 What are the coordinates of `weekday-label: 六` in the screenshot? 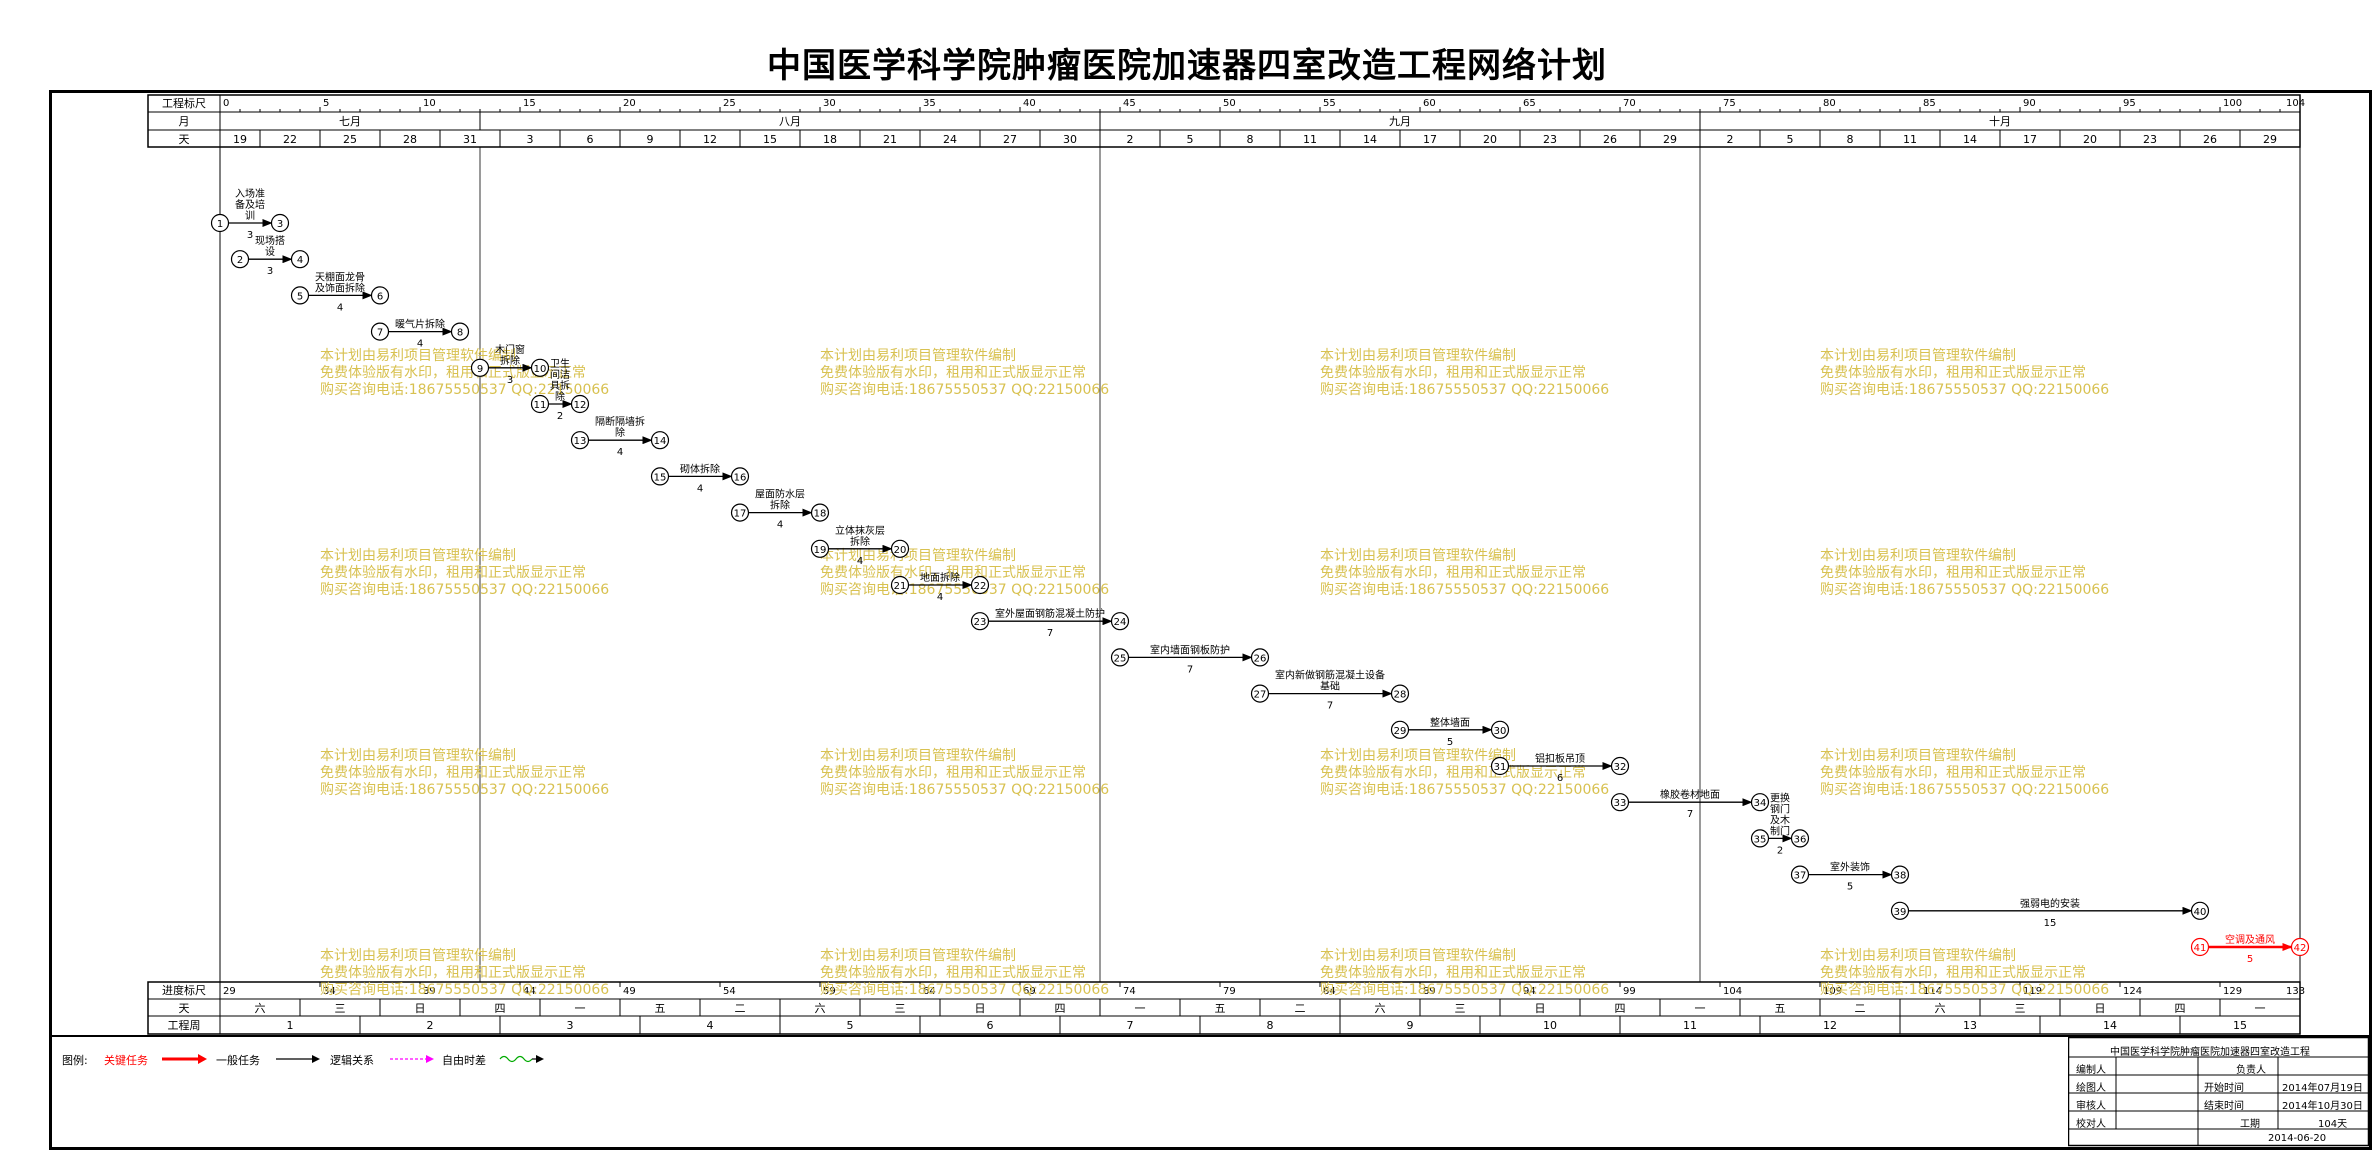 It's located at (260, 1008).